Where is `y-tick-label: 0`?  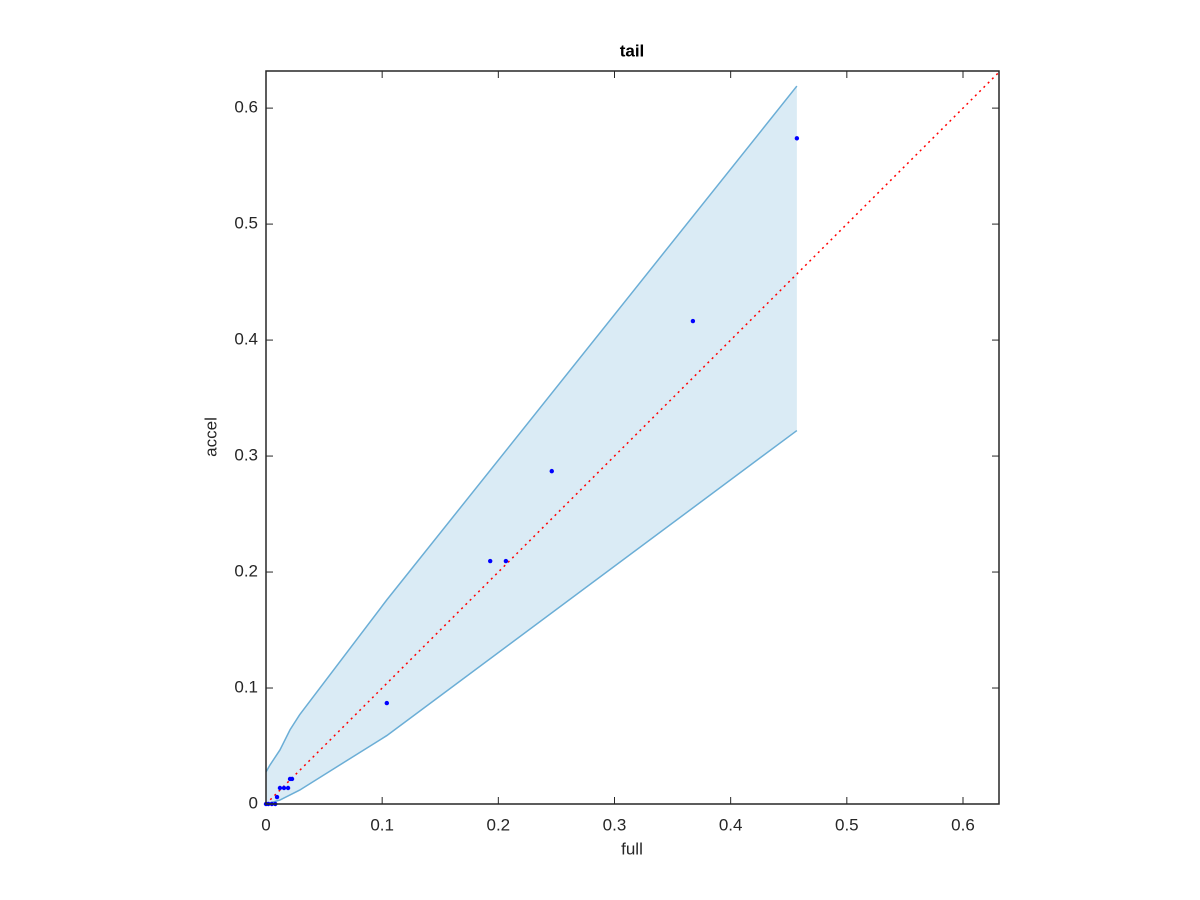 y-tick-label: 0 is located at coordinates (253, 802).